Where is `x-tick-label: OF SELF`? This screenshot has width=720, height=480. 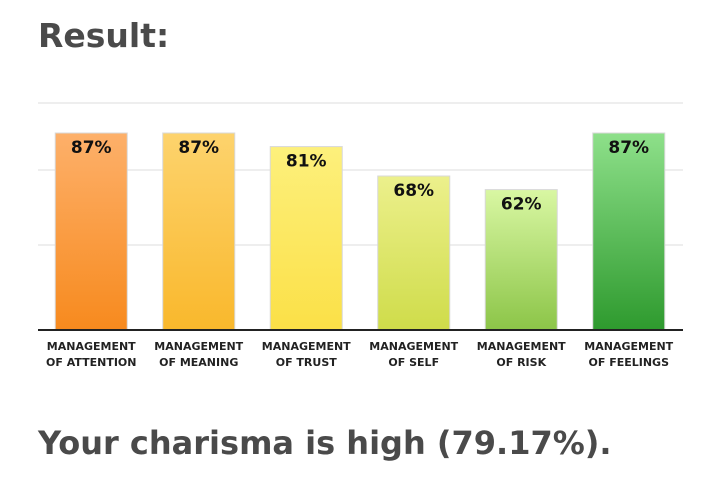
x-tick-label: OF SELF is located at coordinates (413, 362).